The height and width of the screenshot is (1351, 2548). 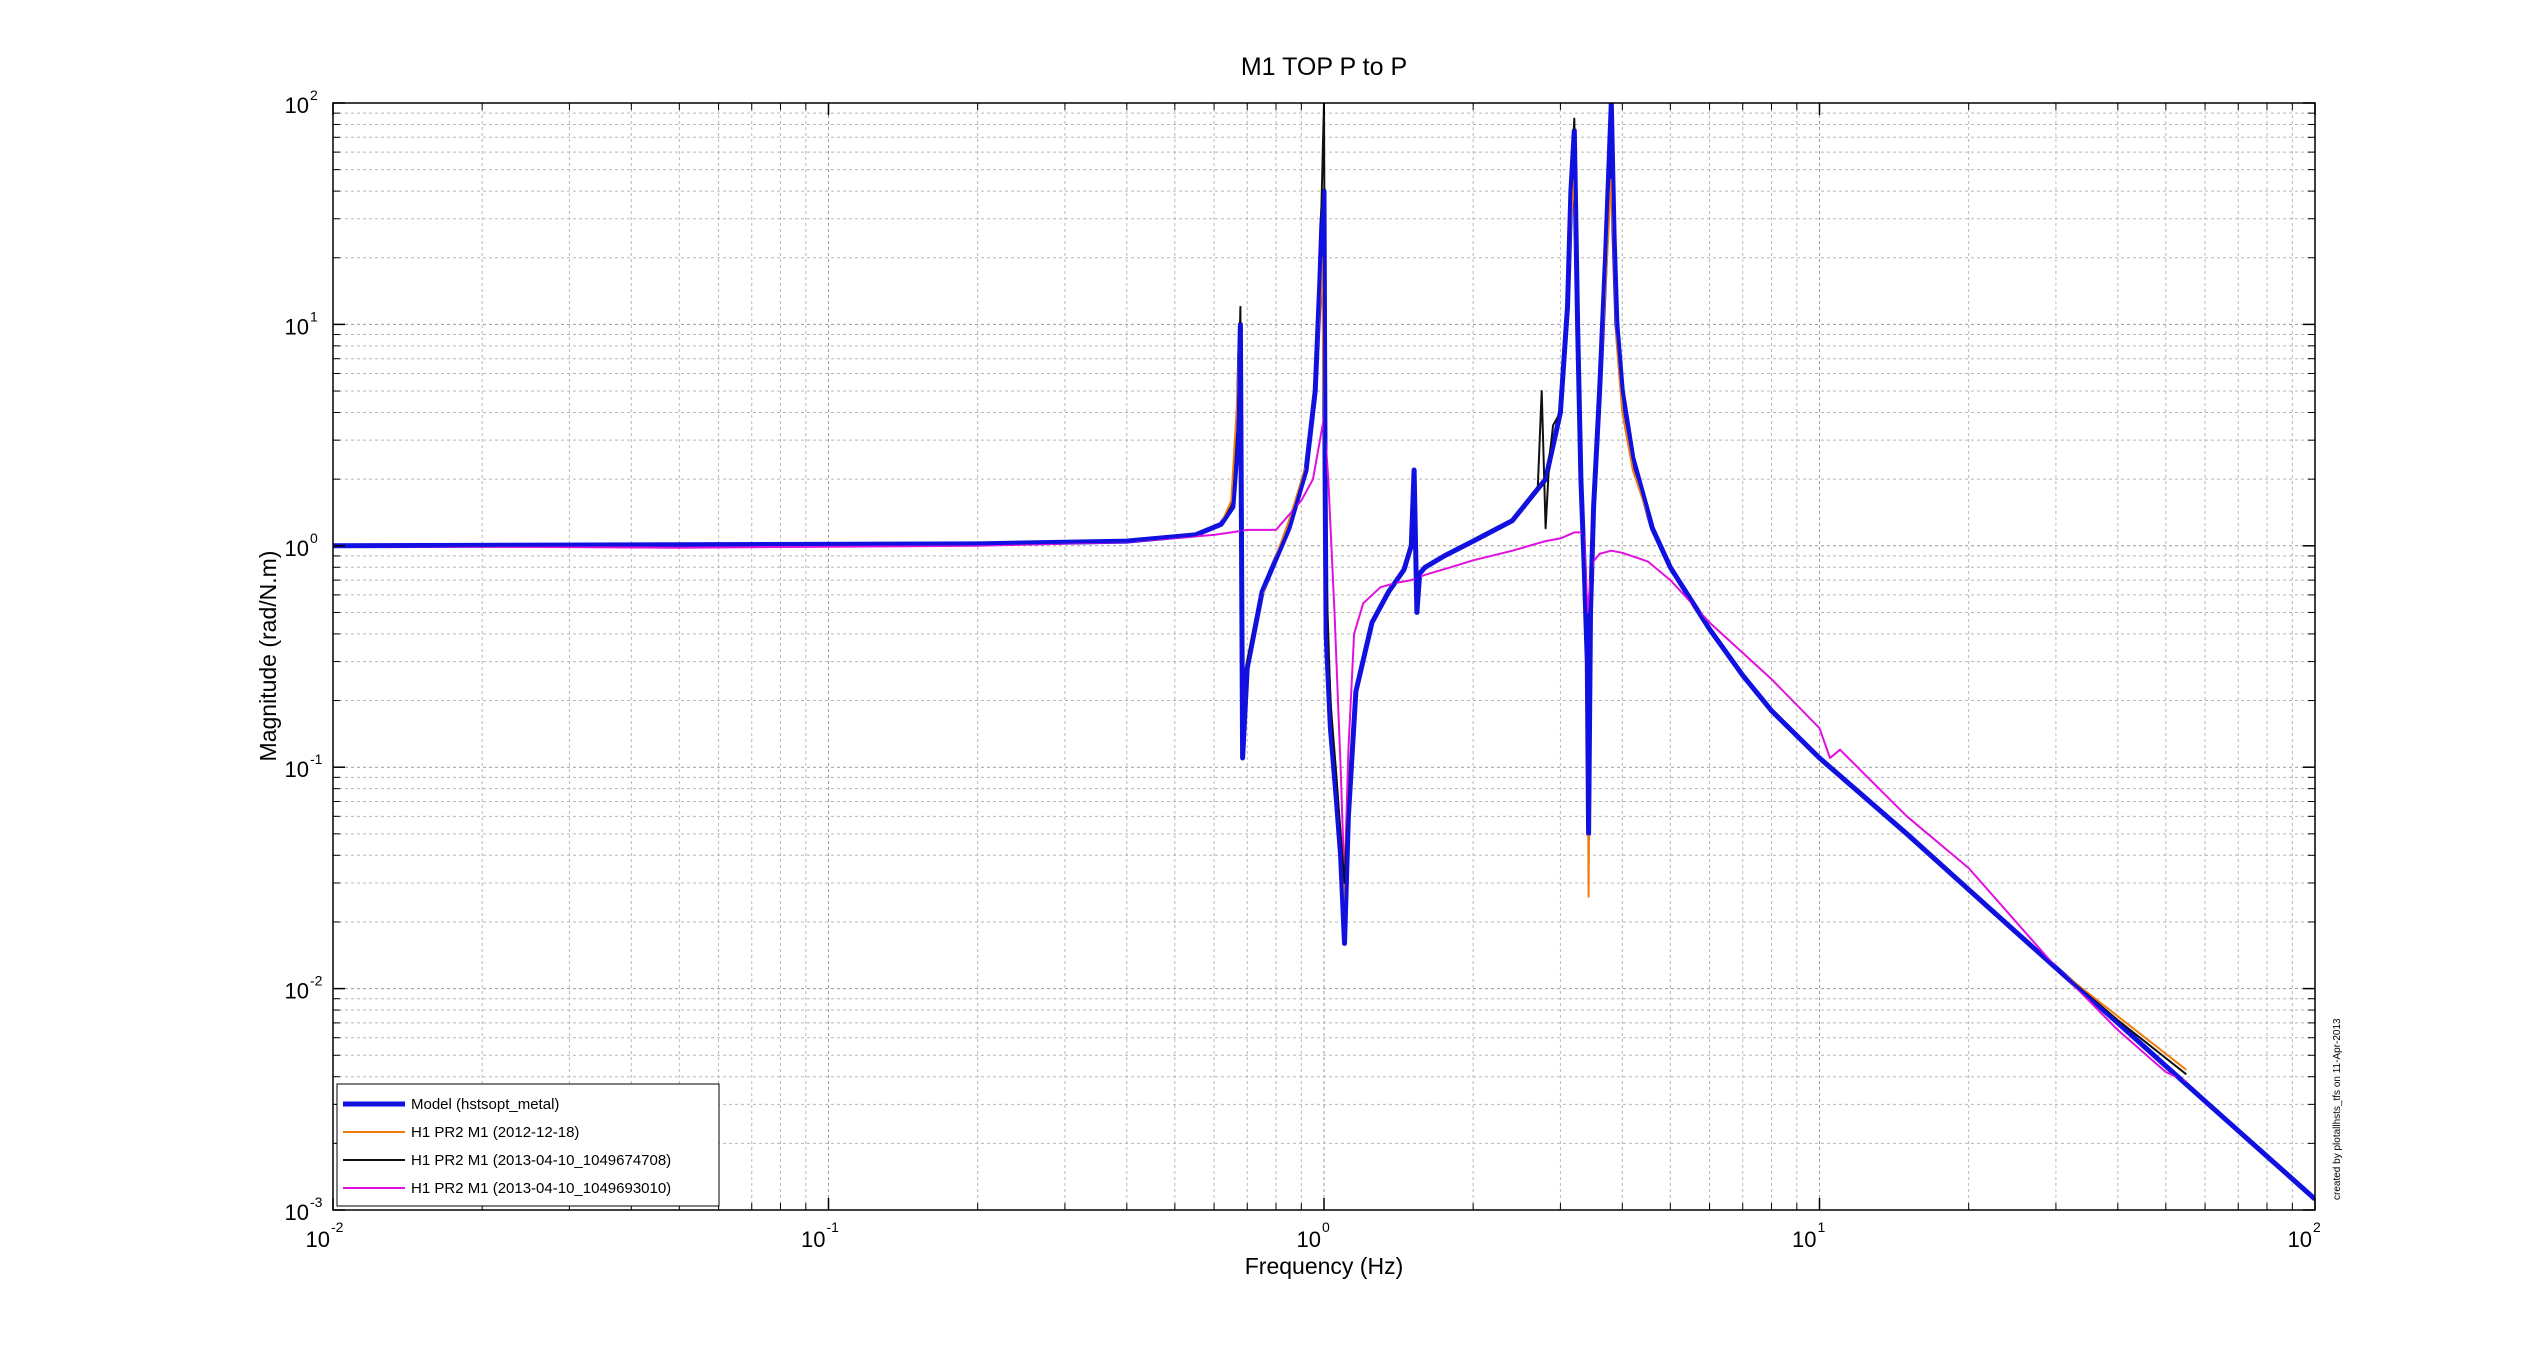 I want to click on x-axis-label: Frequency (Hz), so click(x=1324, y=1266).